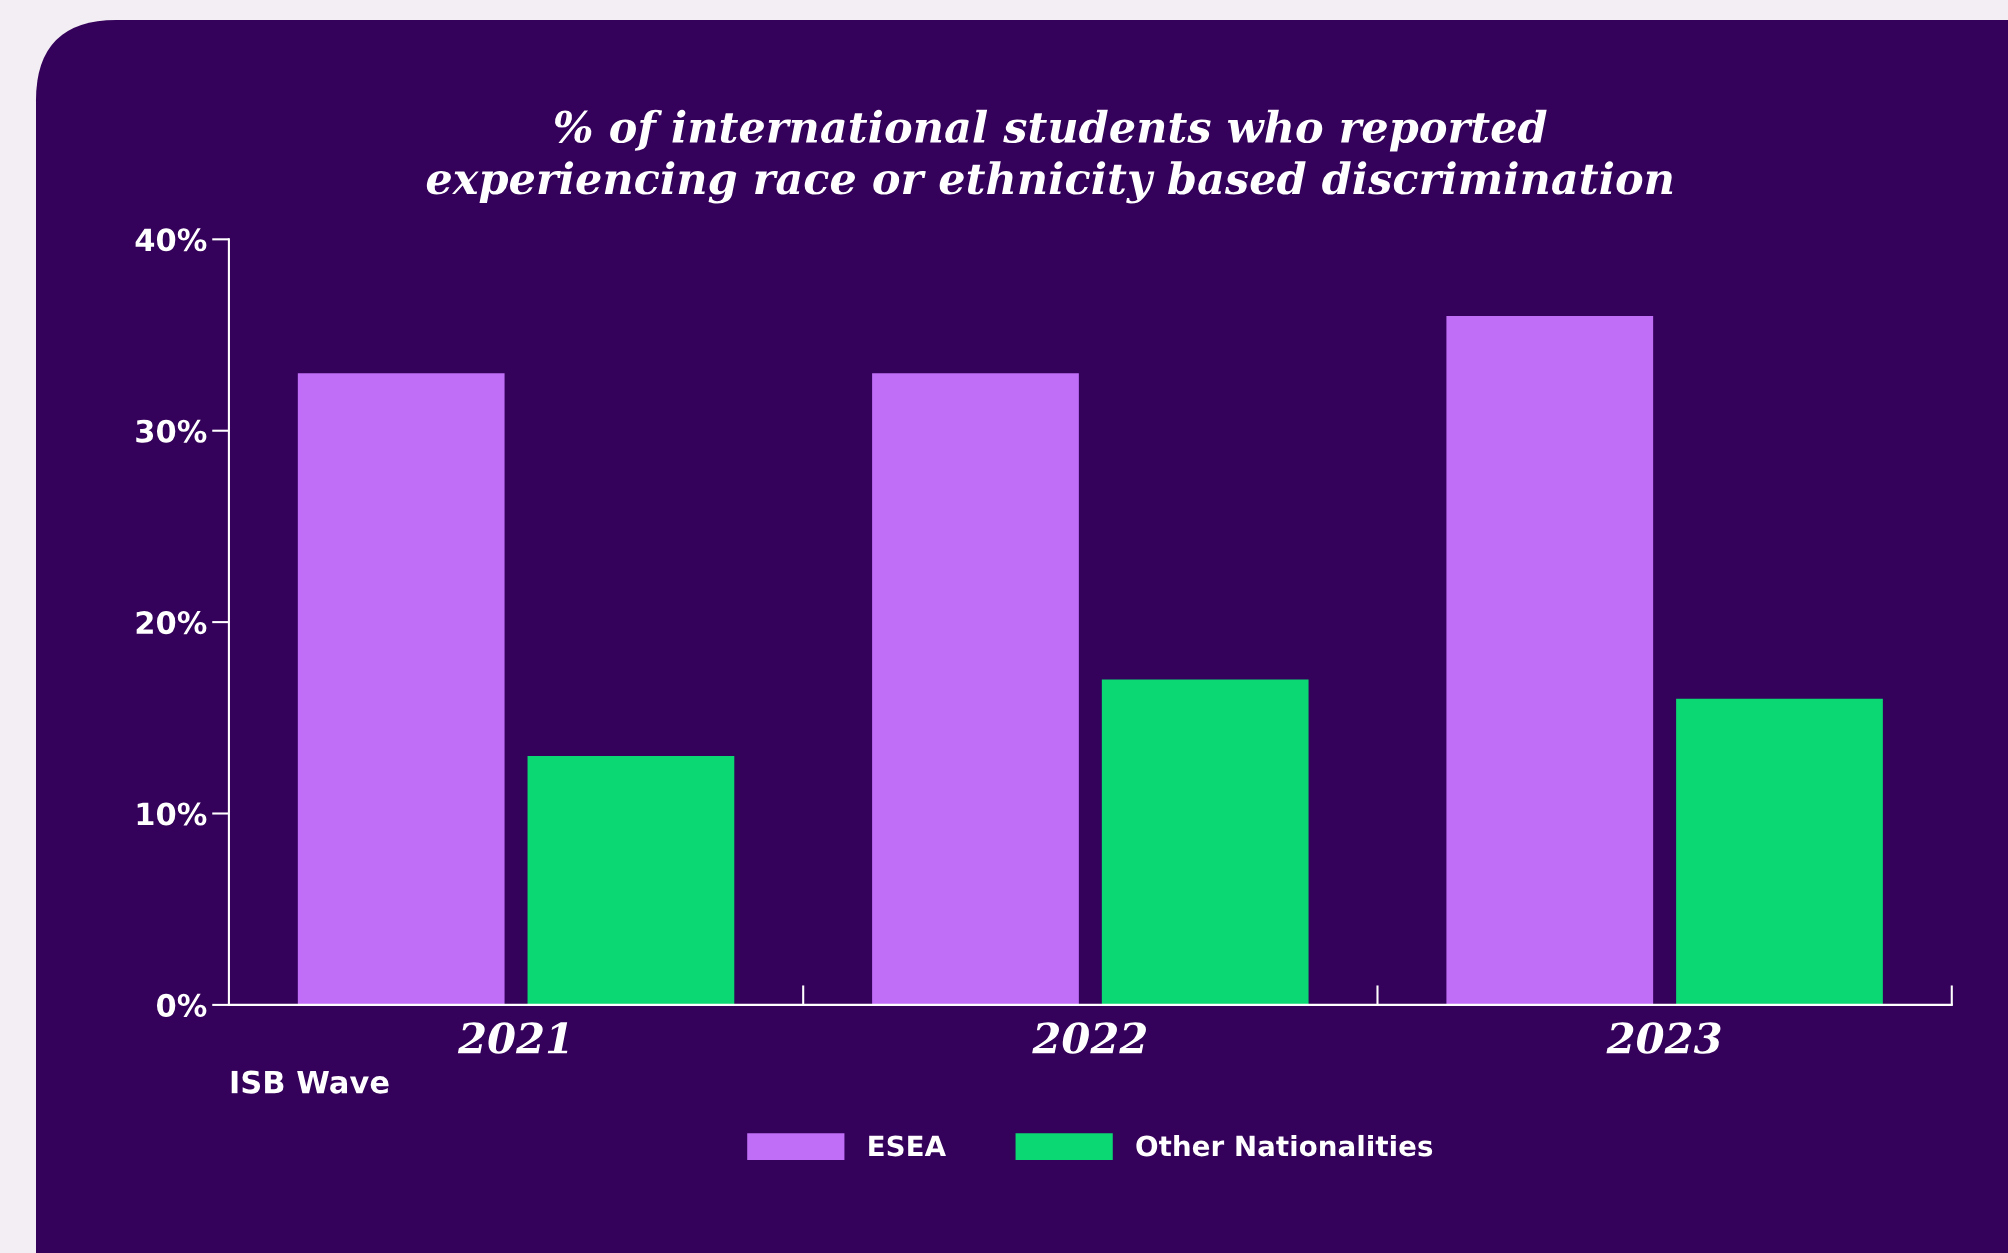  Describe the element at coordinates (907, 1146) in the screenshot. I see `legend-label: ESEA` at that location.